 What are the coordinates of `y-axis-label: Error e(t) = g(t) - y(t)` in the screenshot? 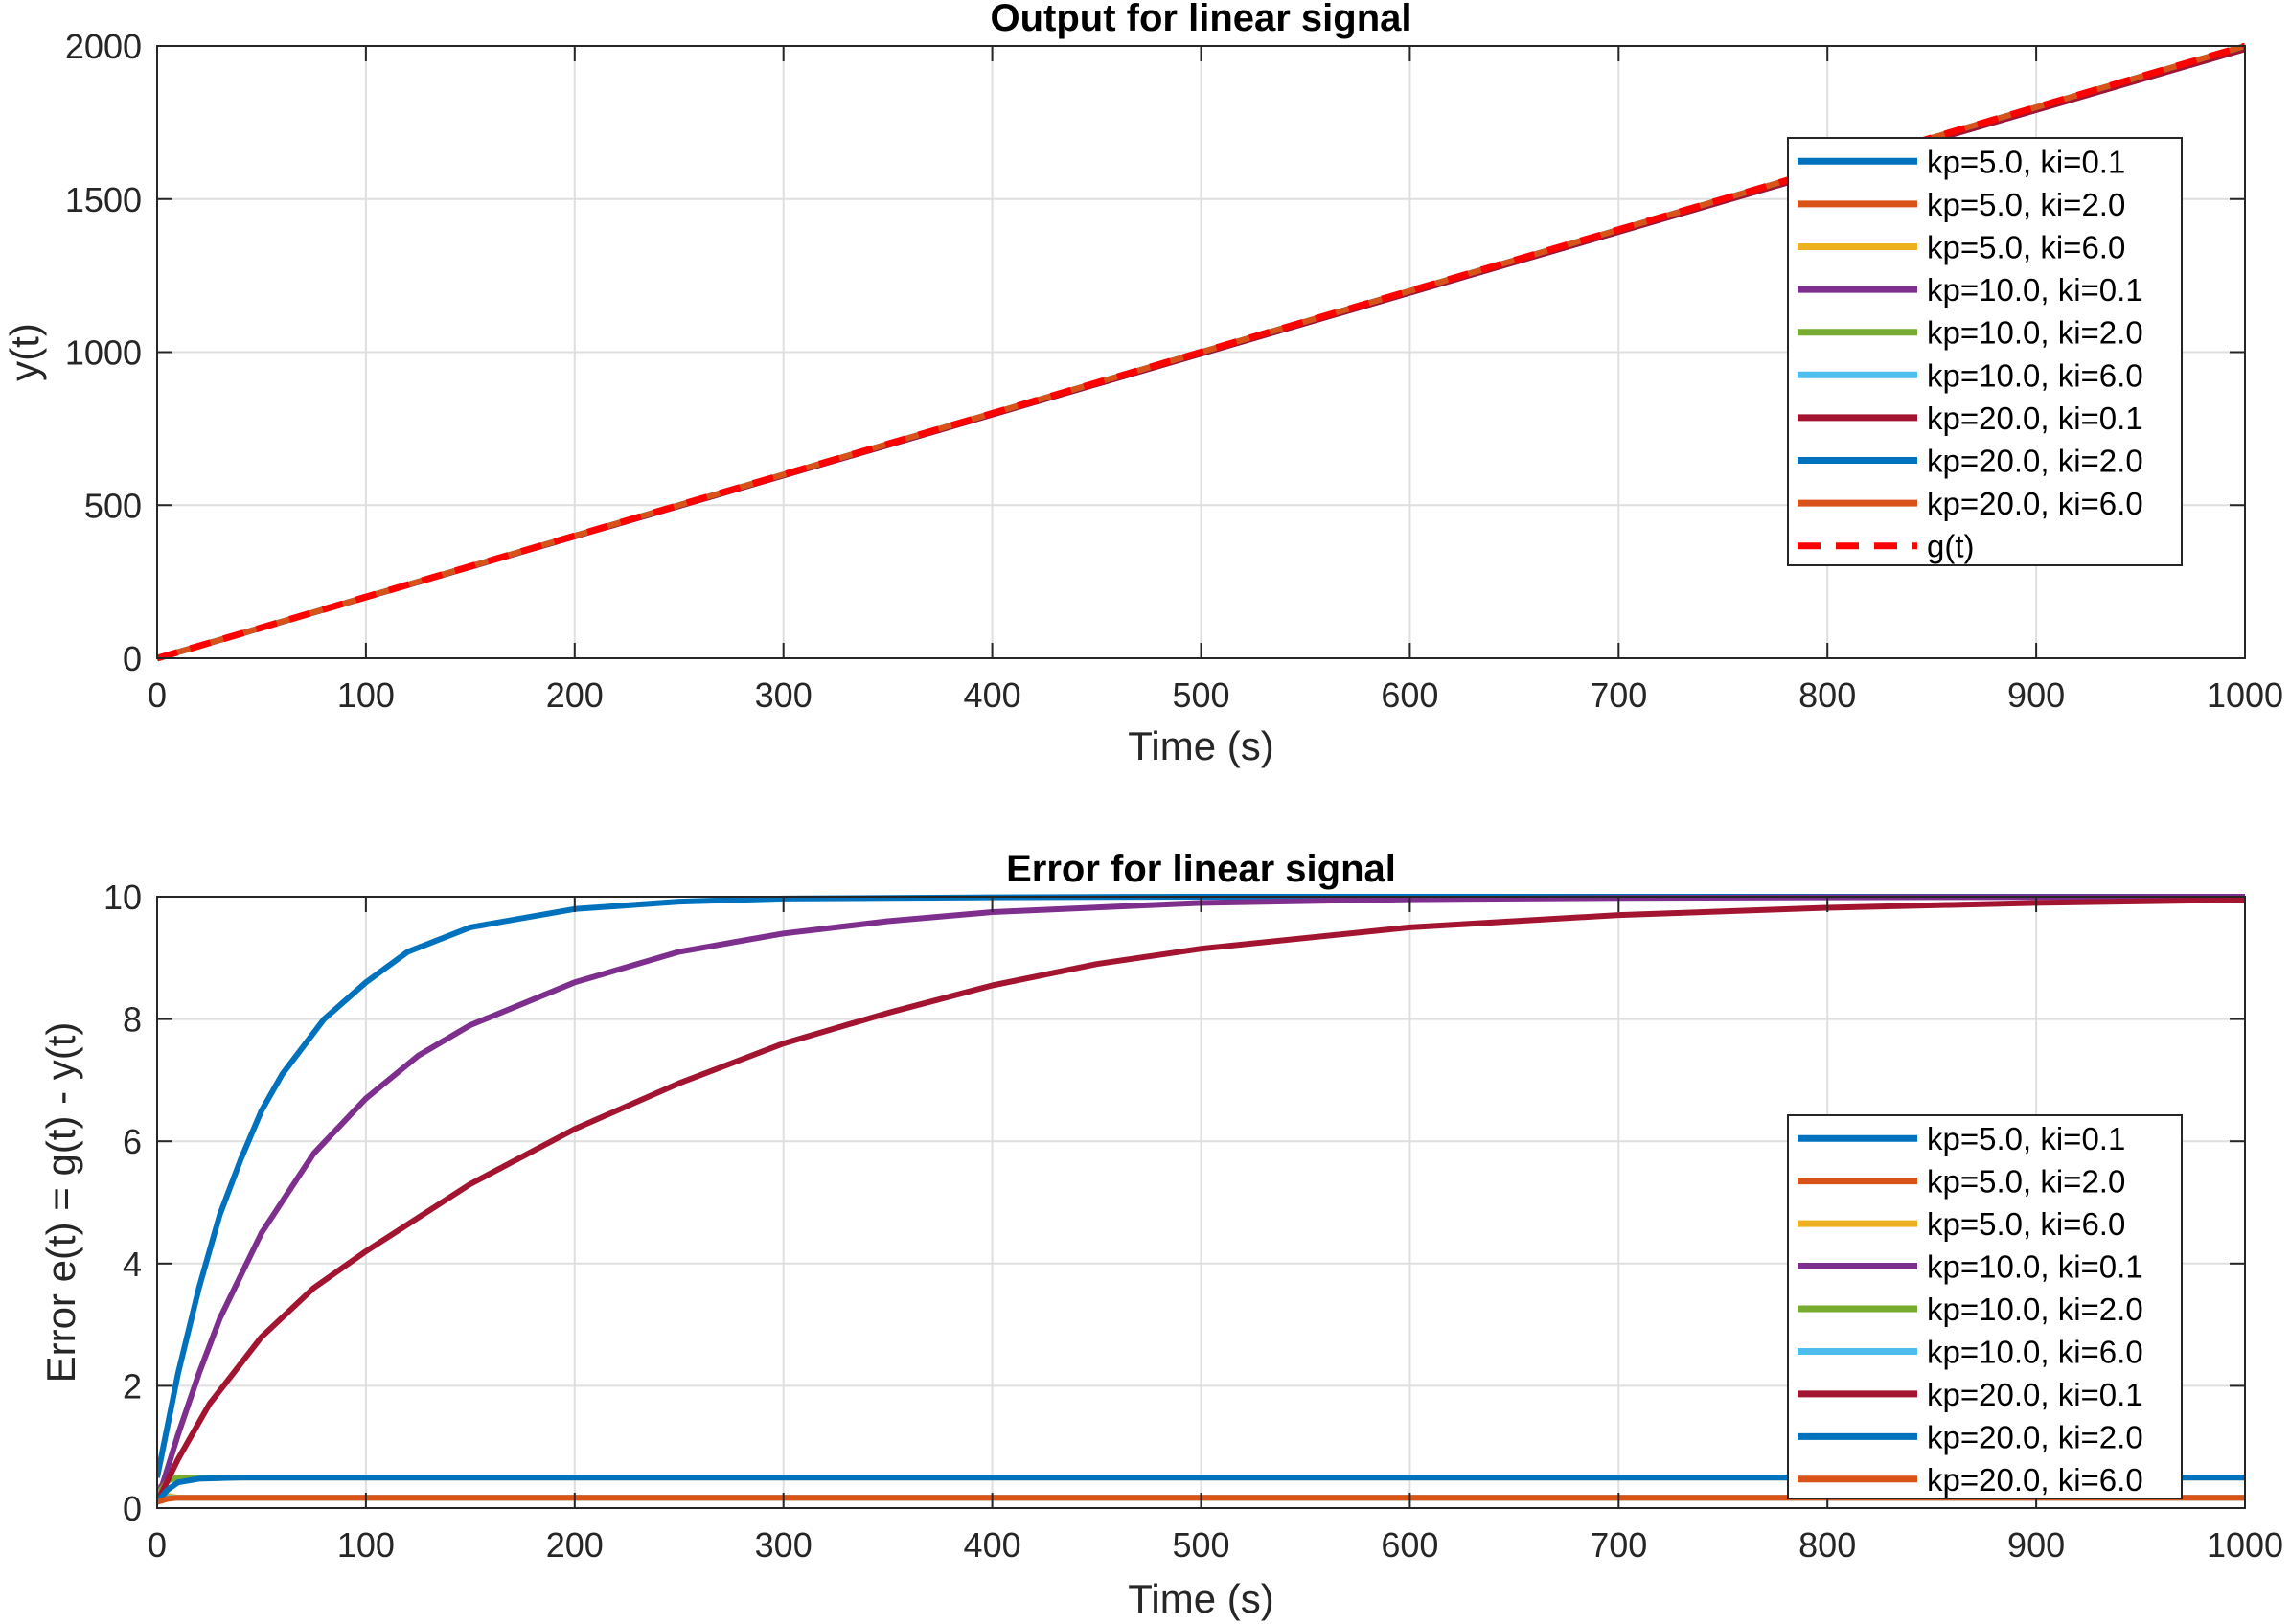 It's located at (61, 1203).